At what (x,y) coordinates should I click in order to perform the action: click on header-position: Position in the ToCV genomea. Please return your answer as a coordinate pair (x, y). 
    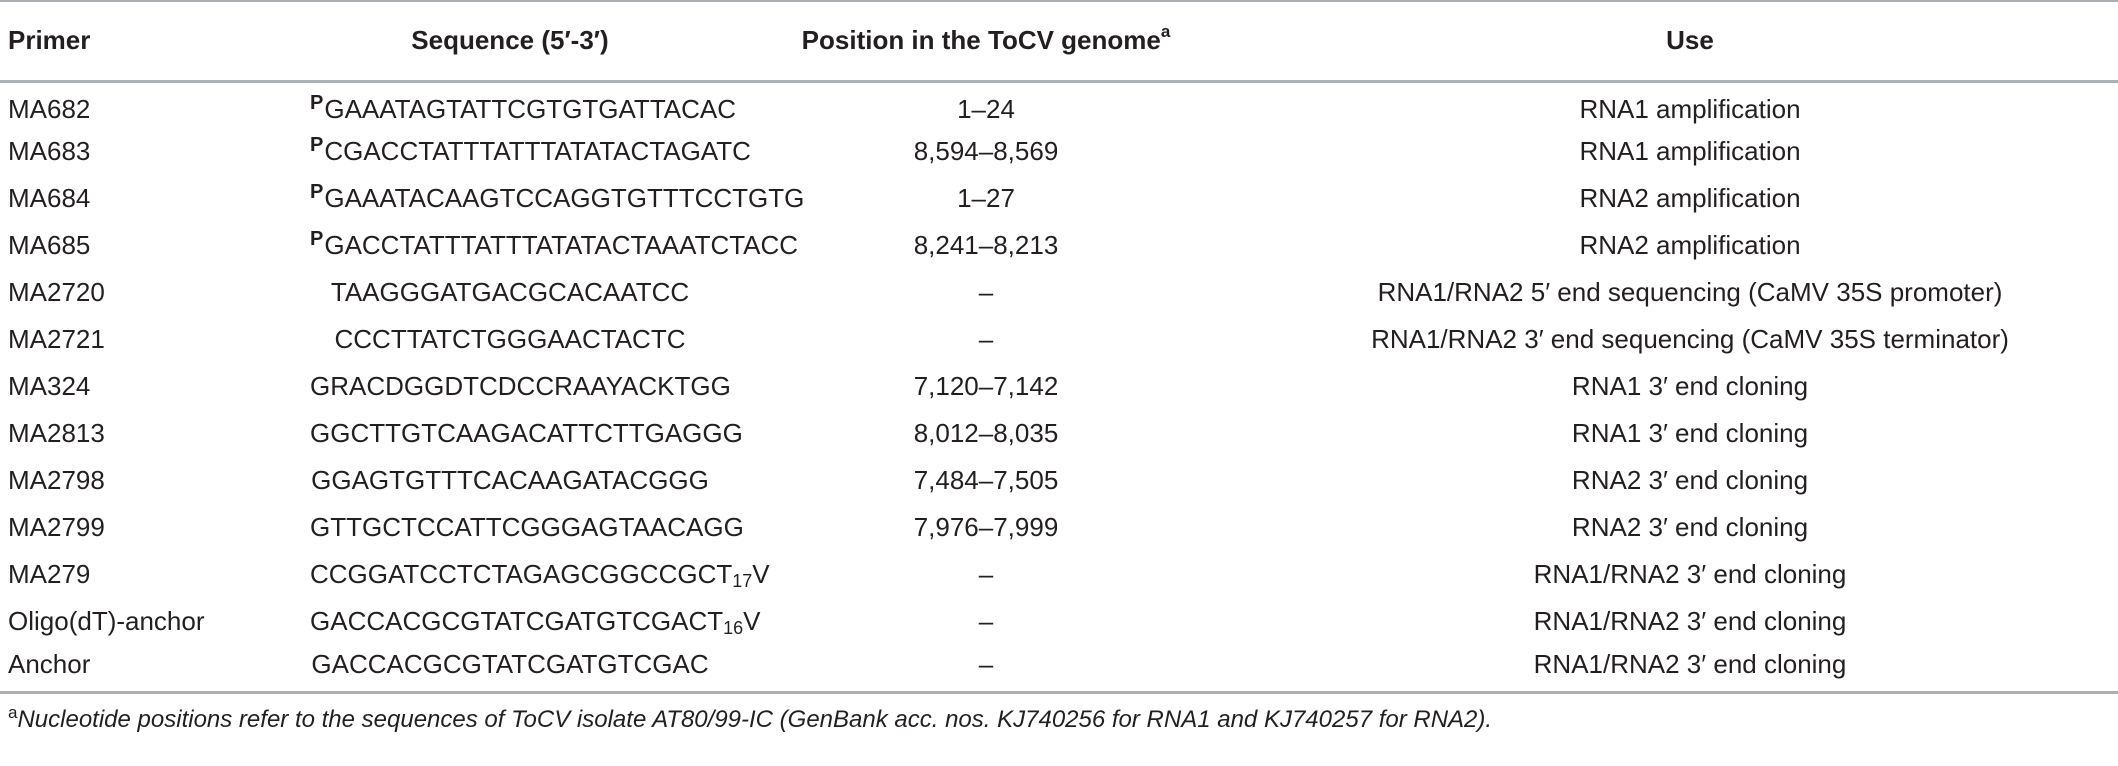
    Looking at the image, I should click on (986, 41).